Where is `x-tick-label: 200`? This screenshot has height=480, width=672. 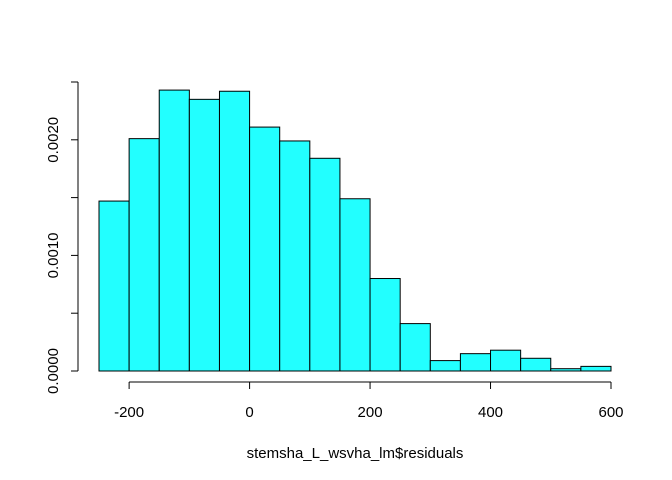 x-tick-label: 200 is located at coordinates (370, 412).